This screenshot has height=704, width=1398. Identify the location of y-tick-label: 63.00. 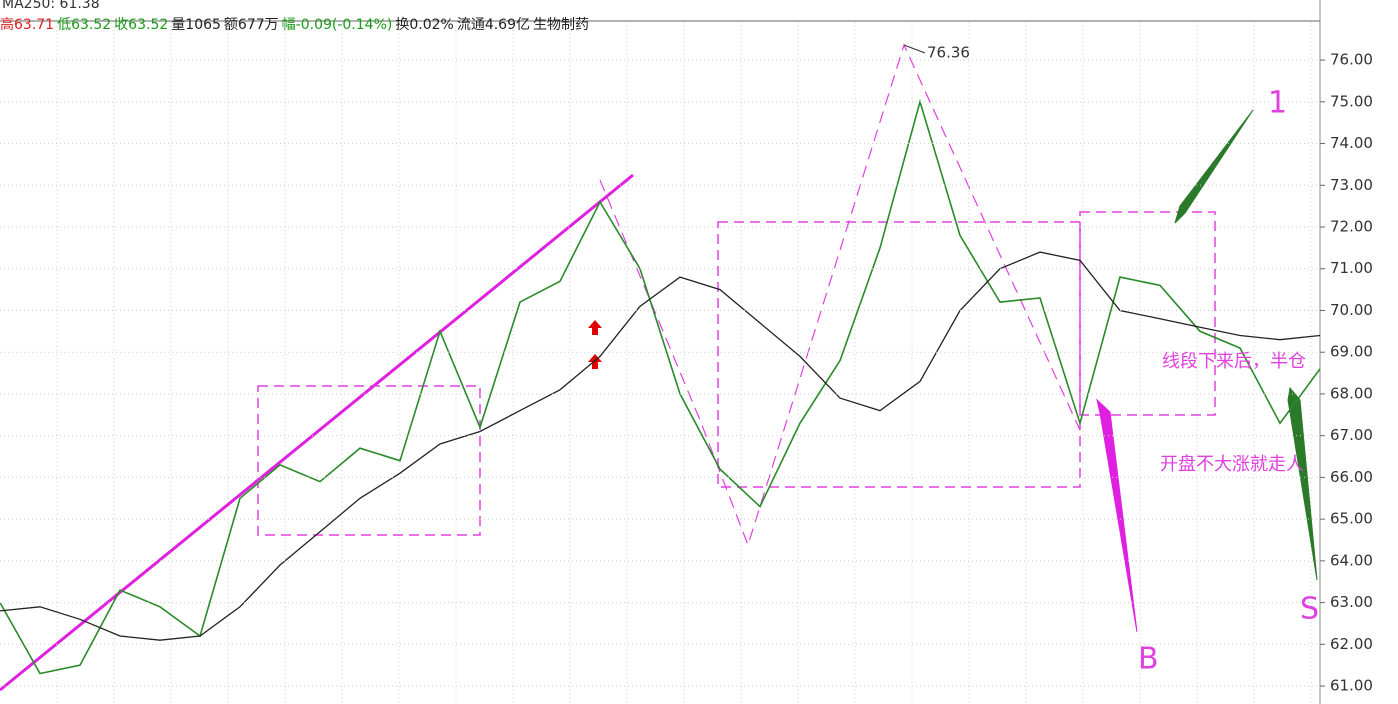
(1351, 602).